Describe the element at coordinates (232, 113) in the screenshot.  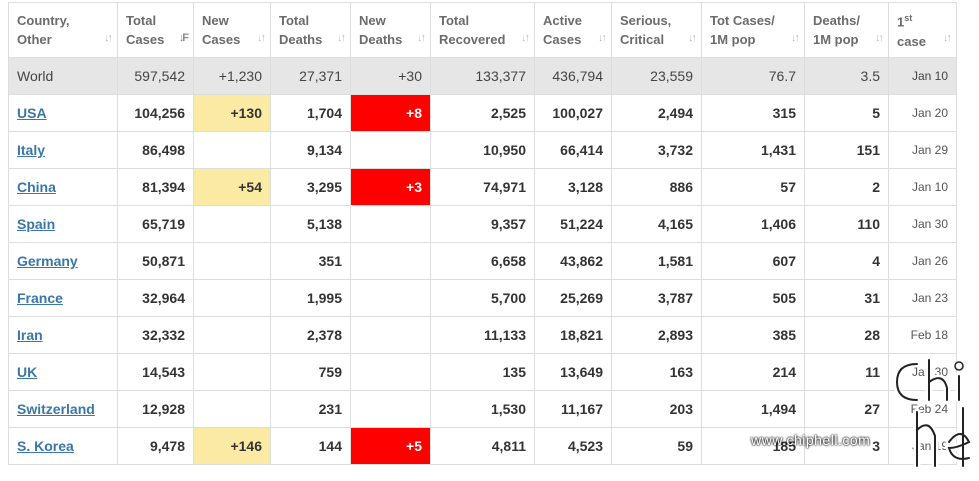
I see `cell-new-cases: +130` at that location.